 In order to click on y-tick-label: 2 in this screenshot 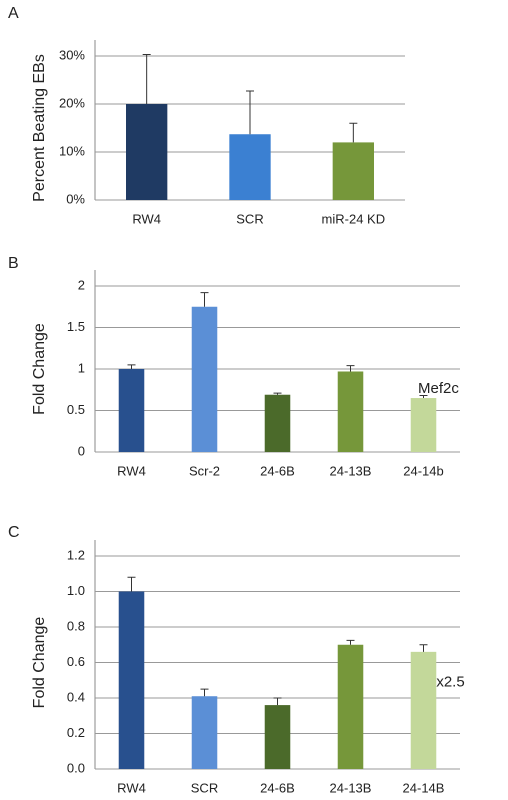, I will do `click(81, 284)`.